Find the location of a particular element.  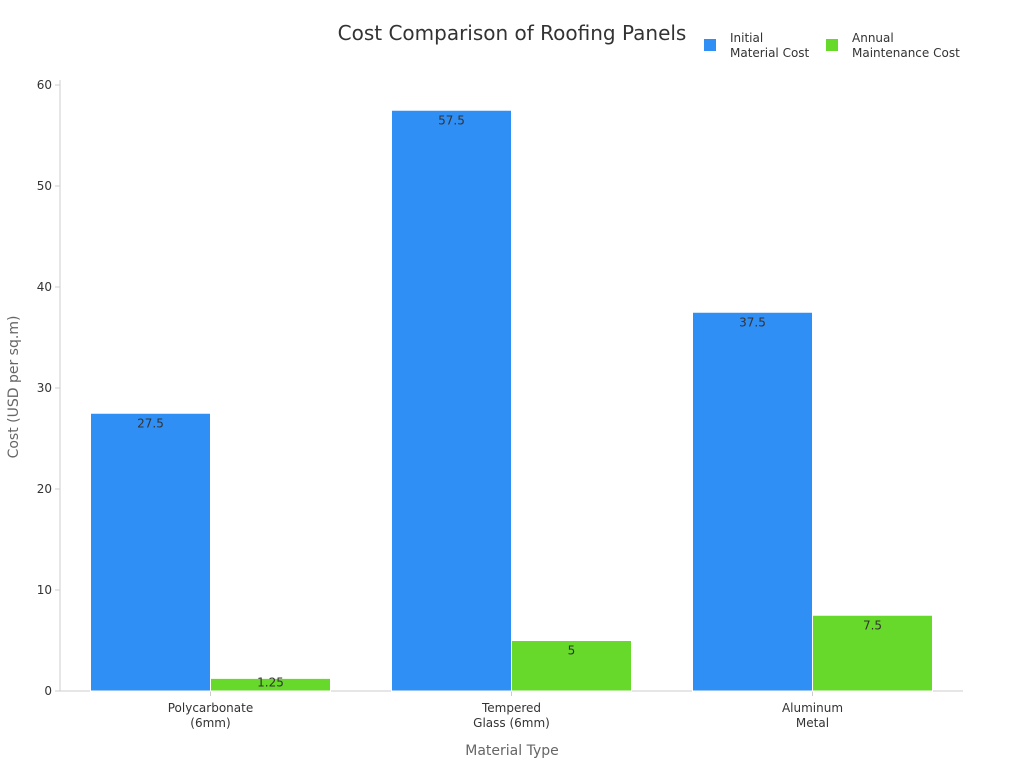

bar-value-label: 7.5 is located at coordinates (872, 625).